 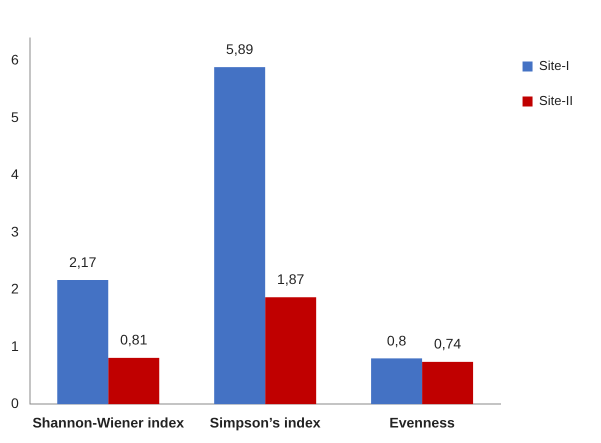 What do you see at coordinates (265, 422) in the screenshot?
I see `x-tick-label: Simpson’s index` at bounding box center [265, 422].